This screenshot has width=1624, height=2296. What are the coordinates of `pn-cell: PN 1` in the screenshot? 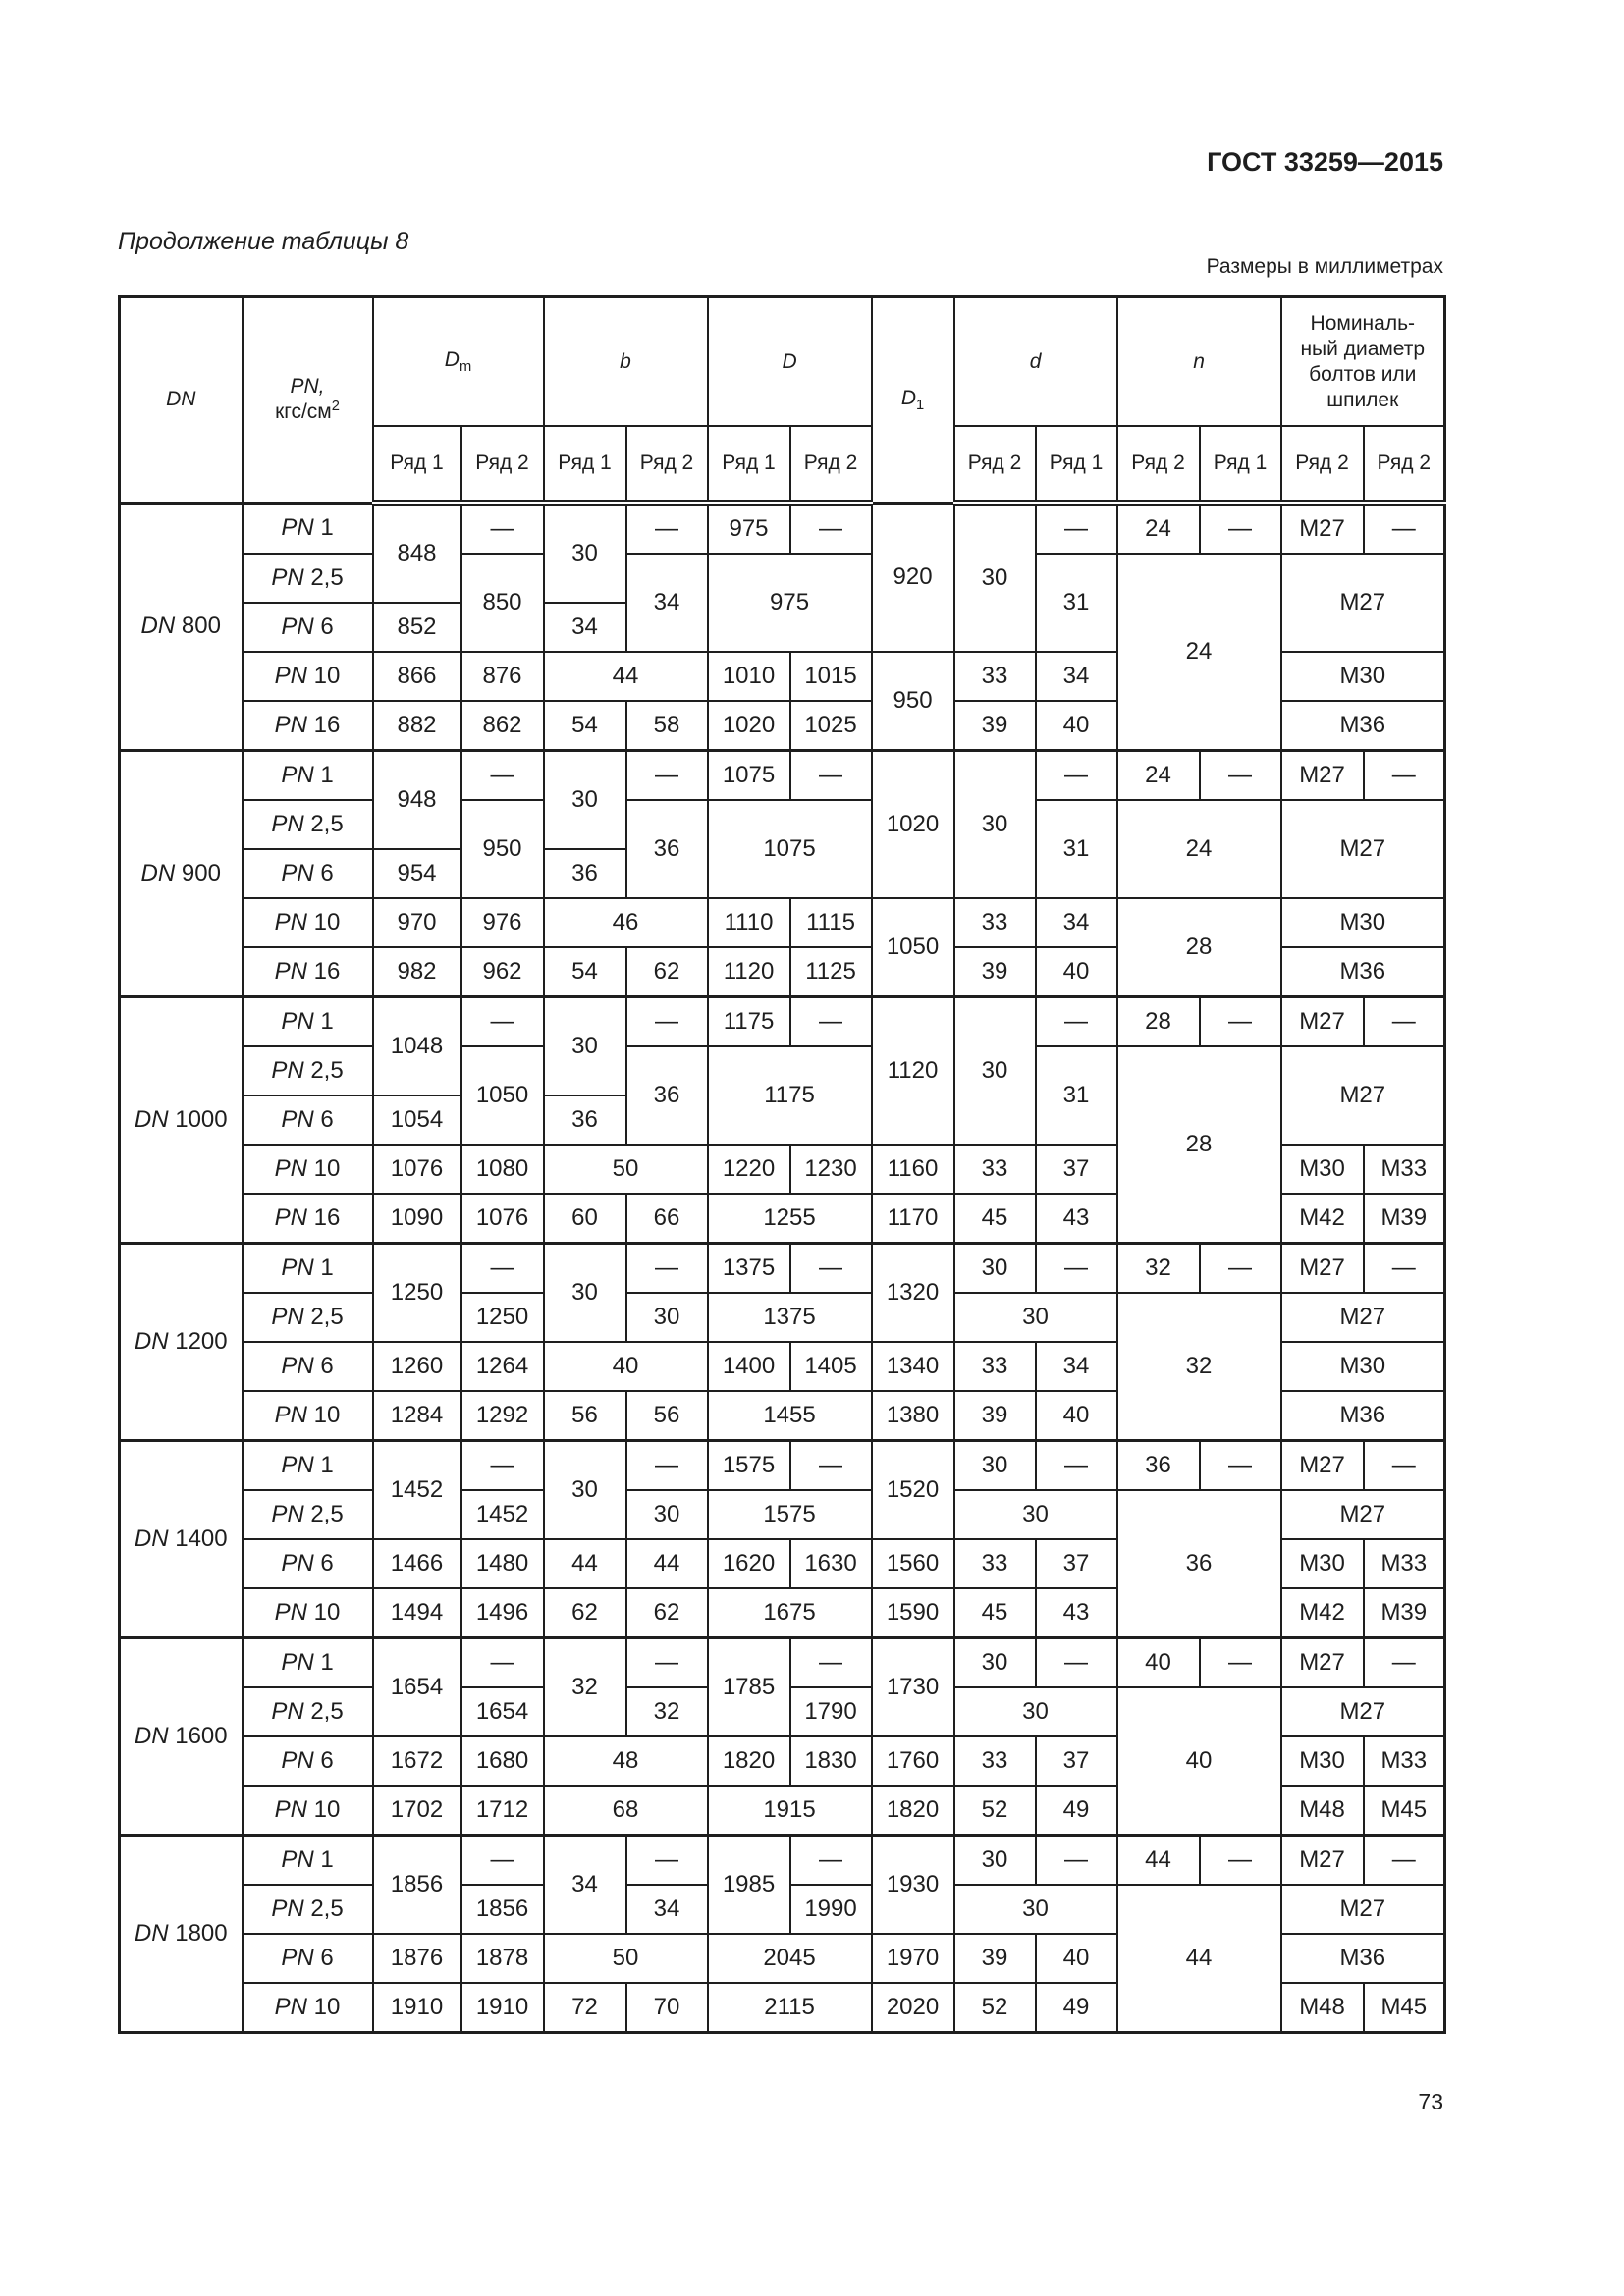 It's located at (307, 1662).